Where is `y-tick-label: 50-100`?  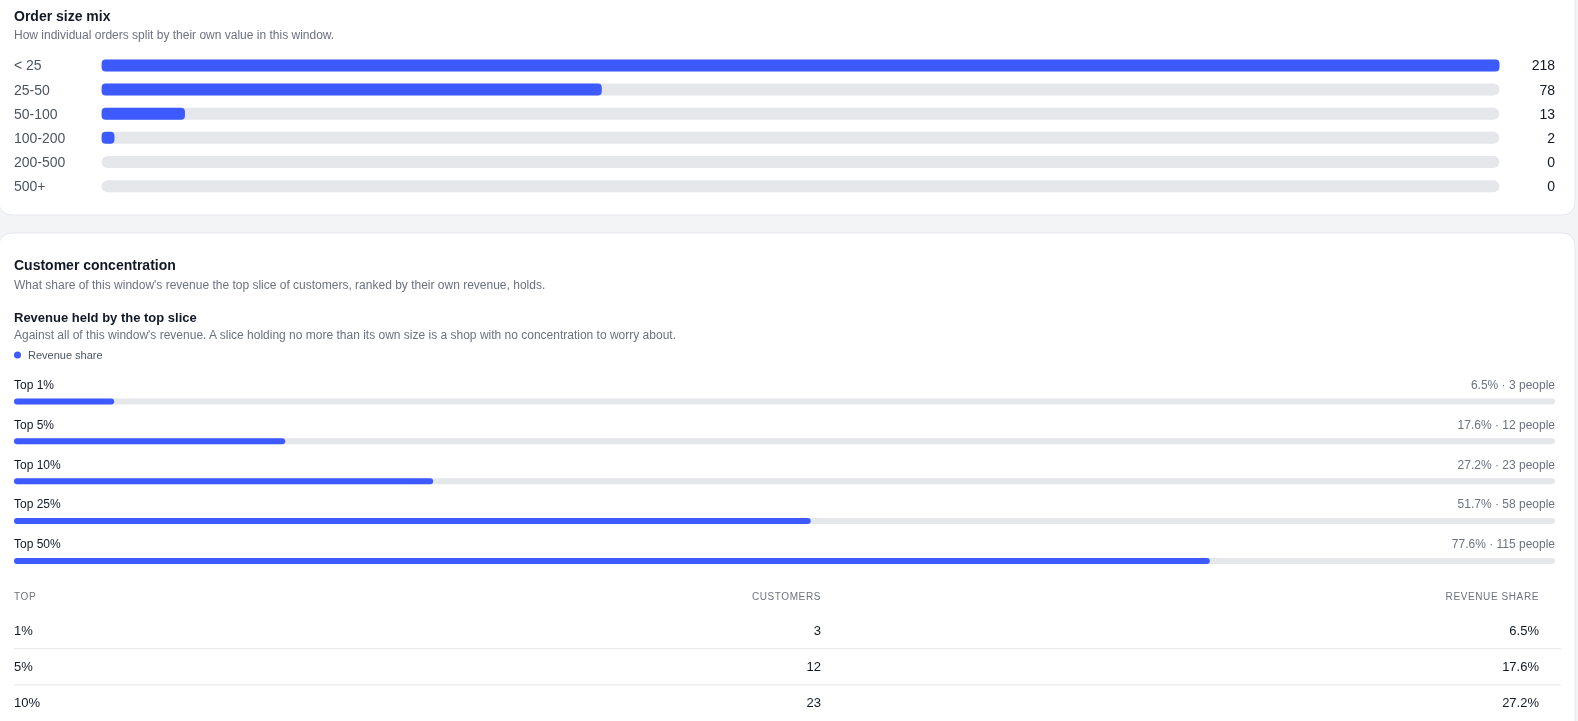
y-tick-label: 50-100 is located at coordinates (36, 113).